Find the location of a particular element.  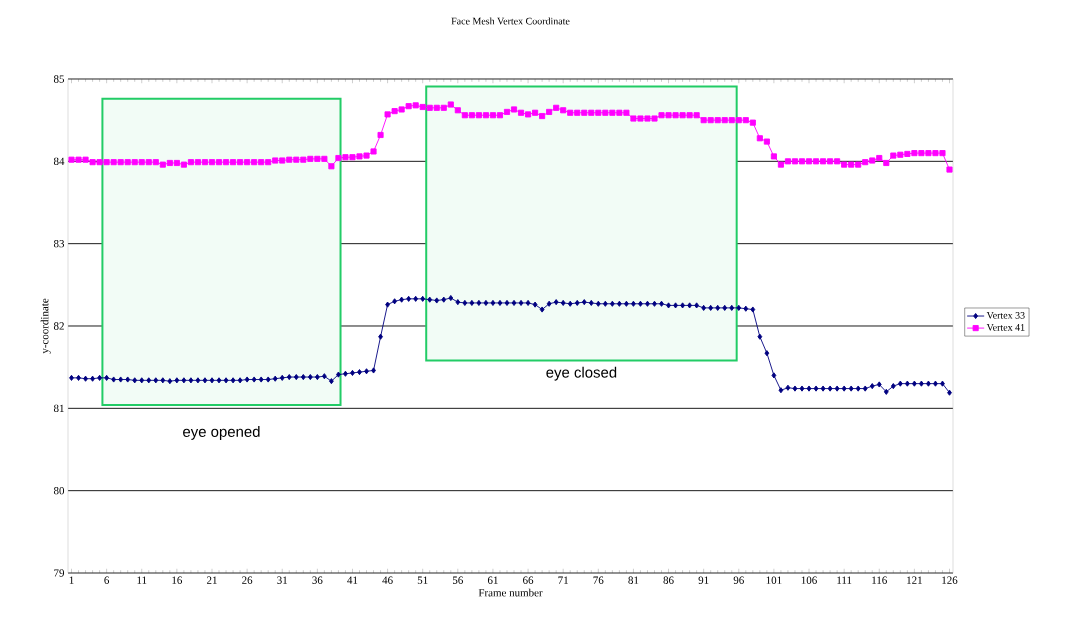

x-tick-label: 106 is located at coordinates (809, 580).